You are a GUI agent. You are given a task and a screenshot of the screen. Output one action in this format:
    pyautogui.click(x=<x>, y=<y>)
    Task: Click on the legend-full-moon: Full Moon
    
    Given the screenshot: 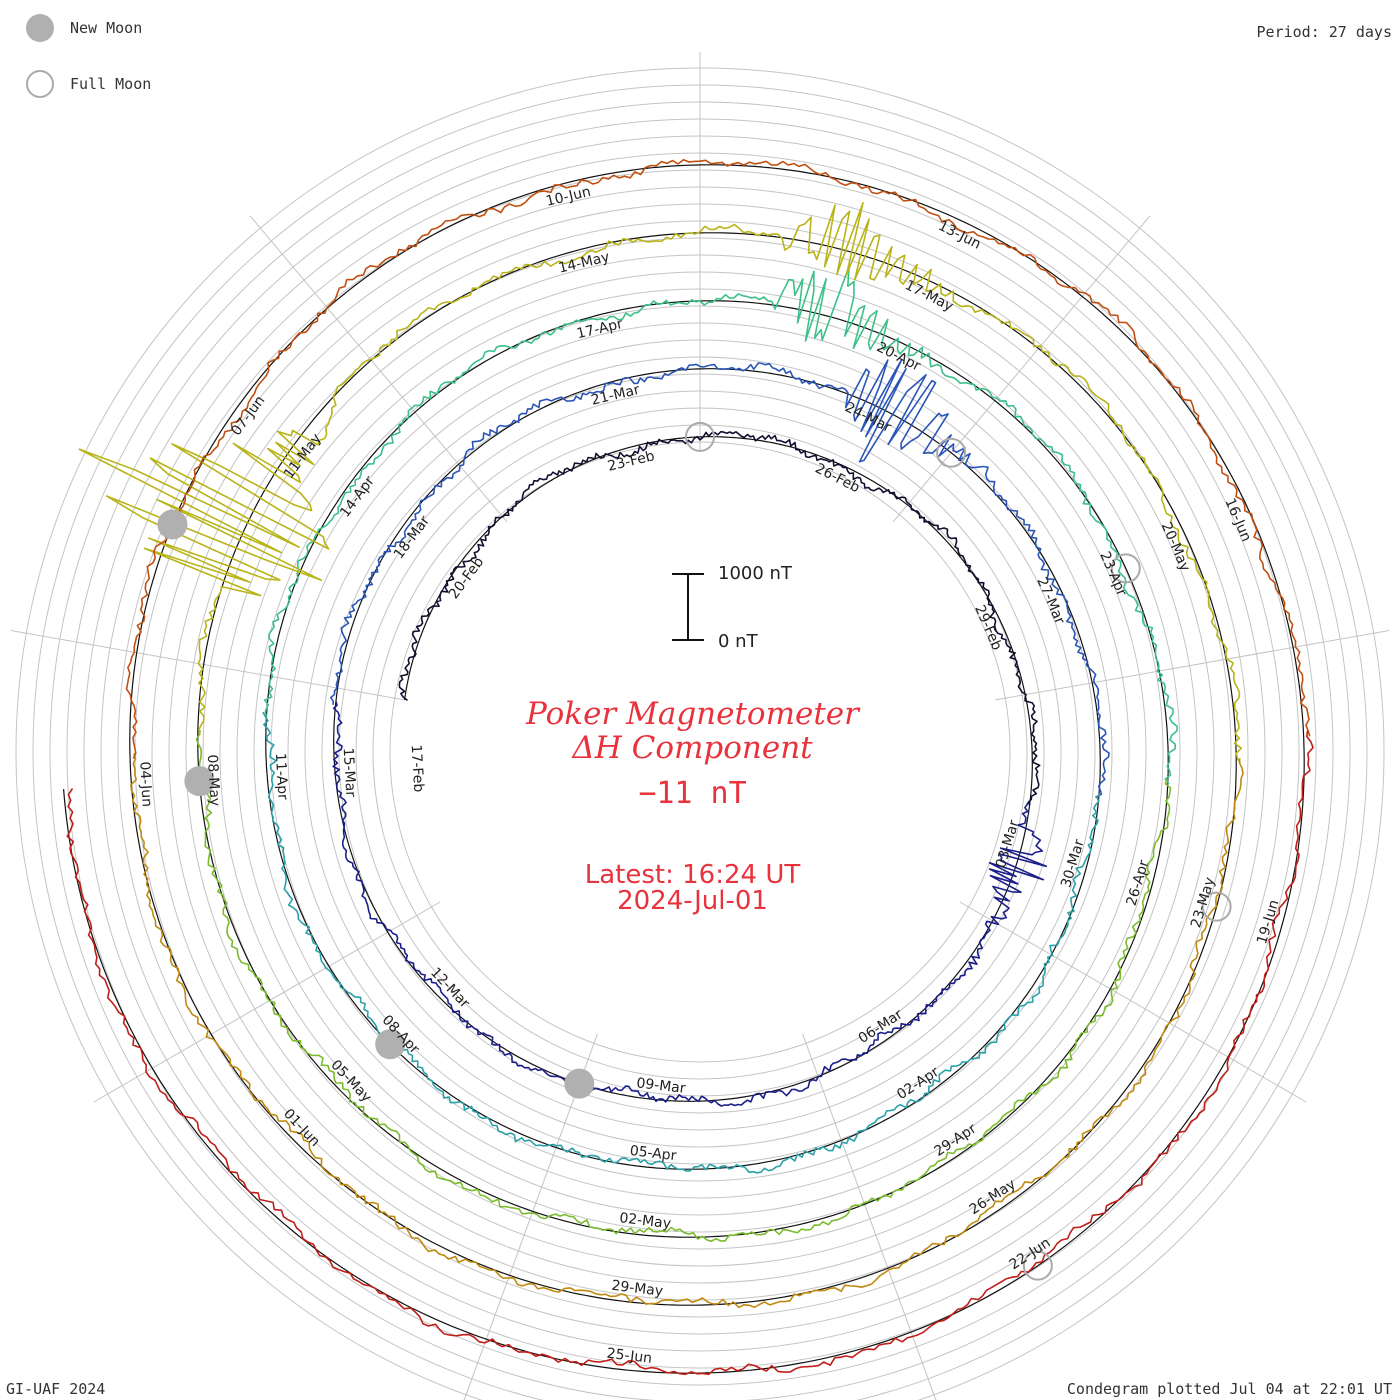 What is the action you would take?
    pyautogui.click(x=88, y=84)
    